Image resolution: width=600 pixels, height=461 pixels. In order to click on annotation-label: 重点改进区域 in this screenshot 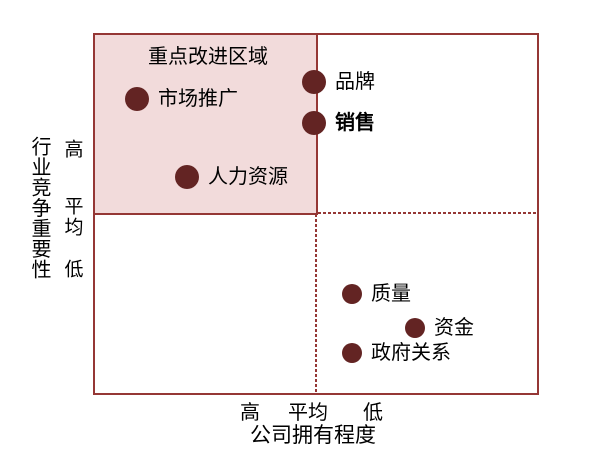, I will do `click(208, 56)`.